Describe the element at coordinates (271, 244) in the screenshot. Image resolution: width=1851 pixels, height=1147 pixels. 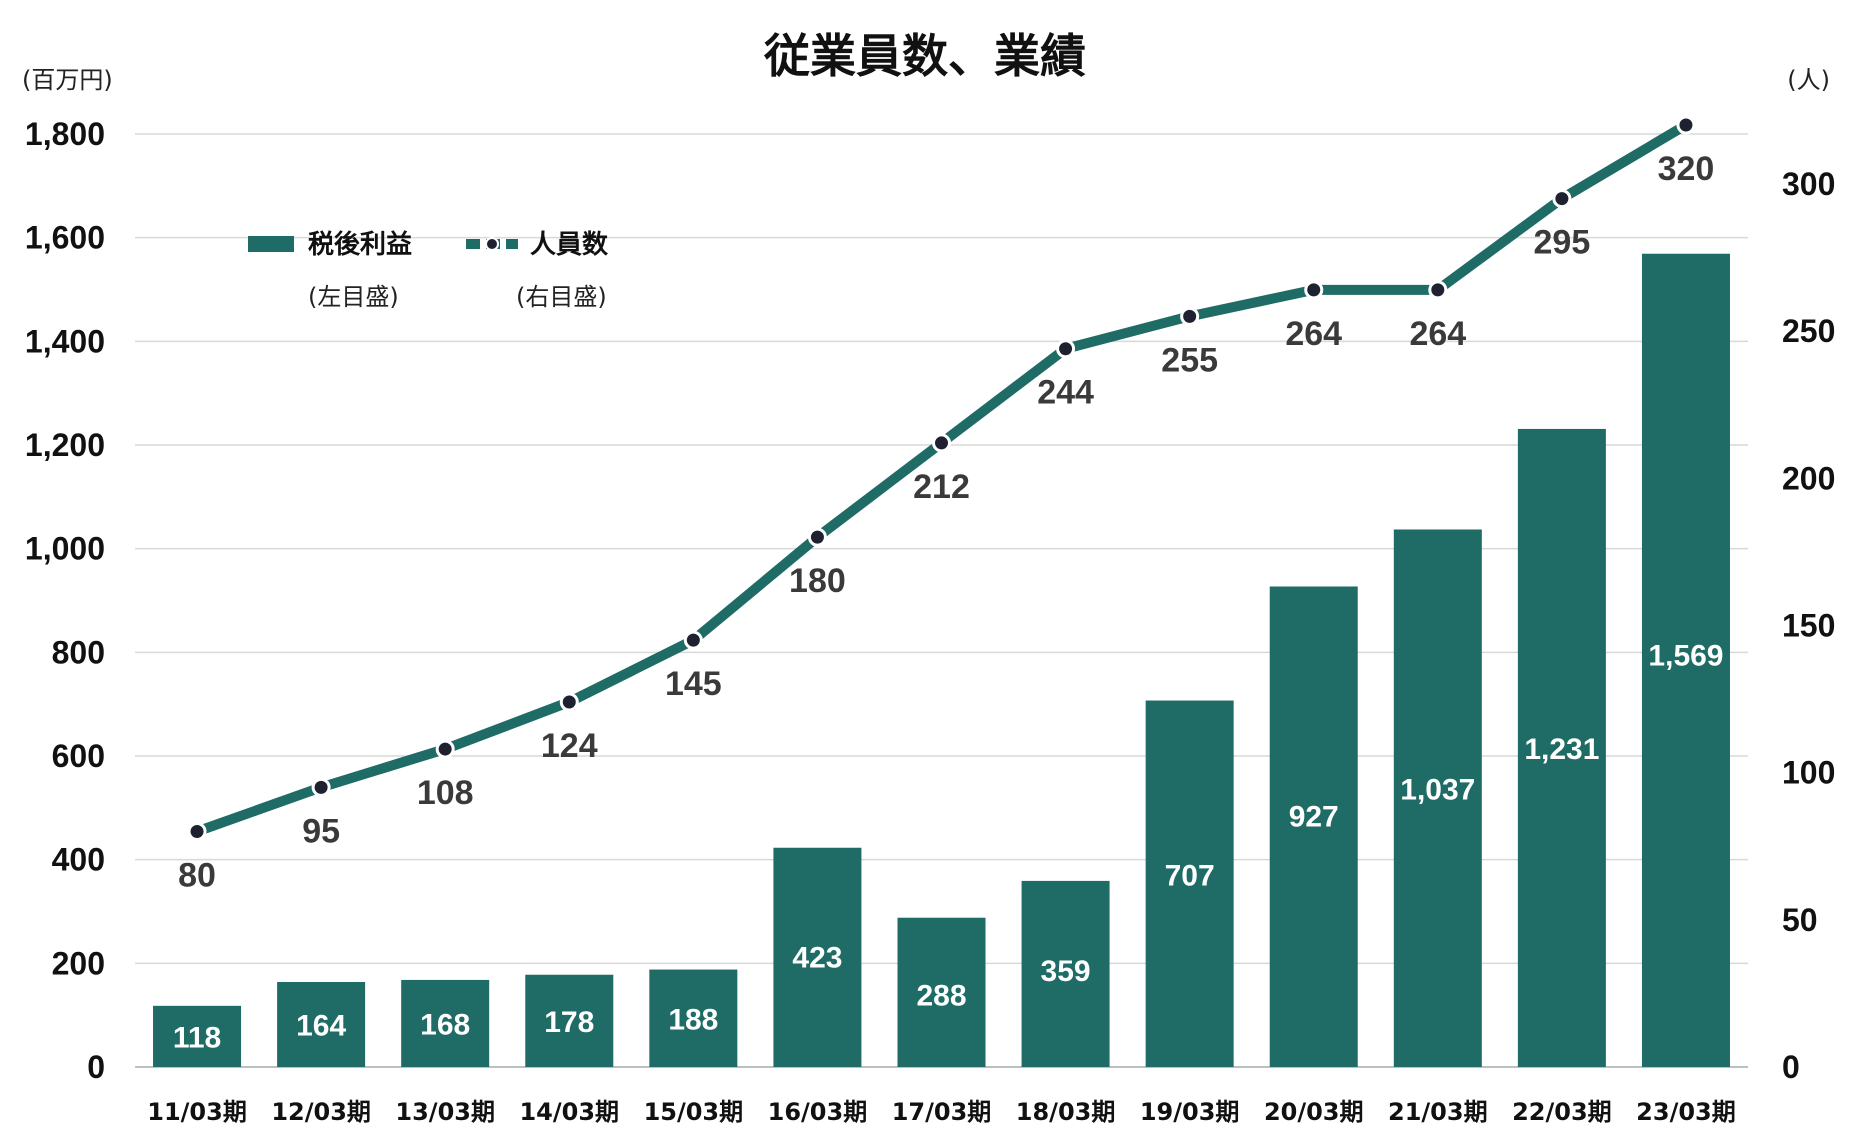
I see `legend-bar-swatch` at that location.